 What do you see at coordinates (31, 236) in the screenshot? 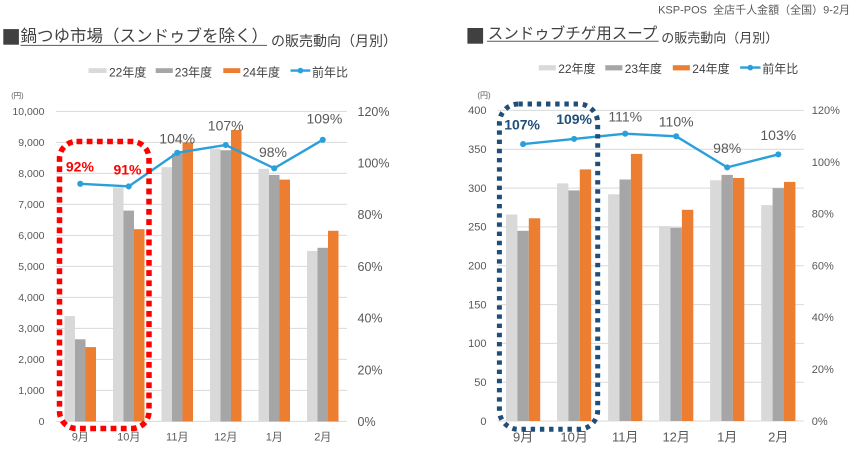
I see `svg-text: 6,000` at bounding box center [31, 236].